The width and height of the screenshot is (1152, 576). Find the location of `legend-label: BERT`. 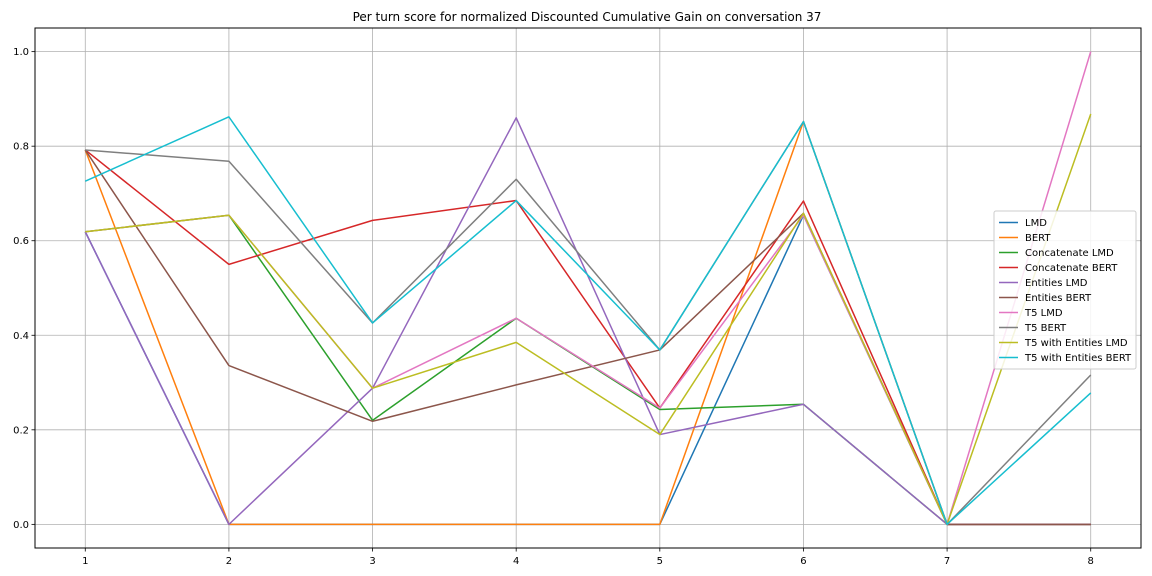

legend-label: BERT is located at coordinates (1038, 238).